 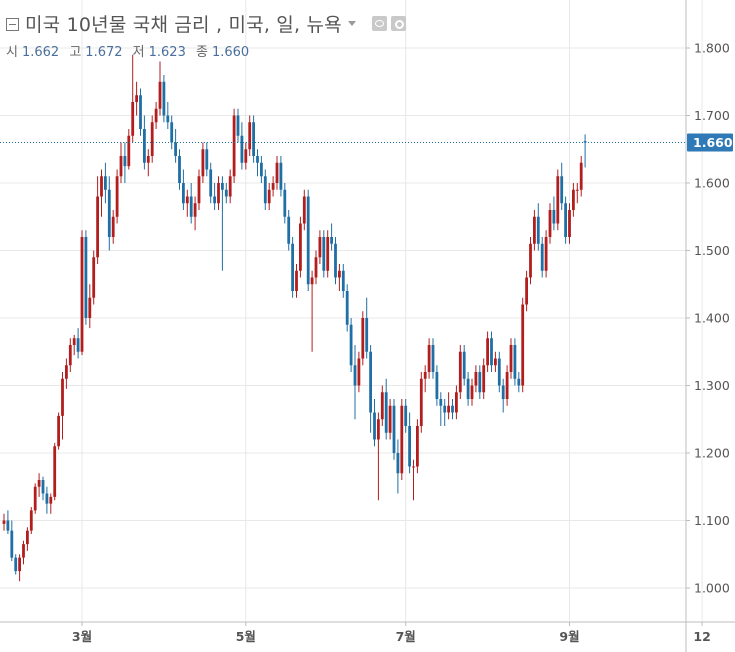 What do you see at coordinates (351, 23) in the screenshot?
I see `chevron-down-icon` at bounding box center [351, 23].